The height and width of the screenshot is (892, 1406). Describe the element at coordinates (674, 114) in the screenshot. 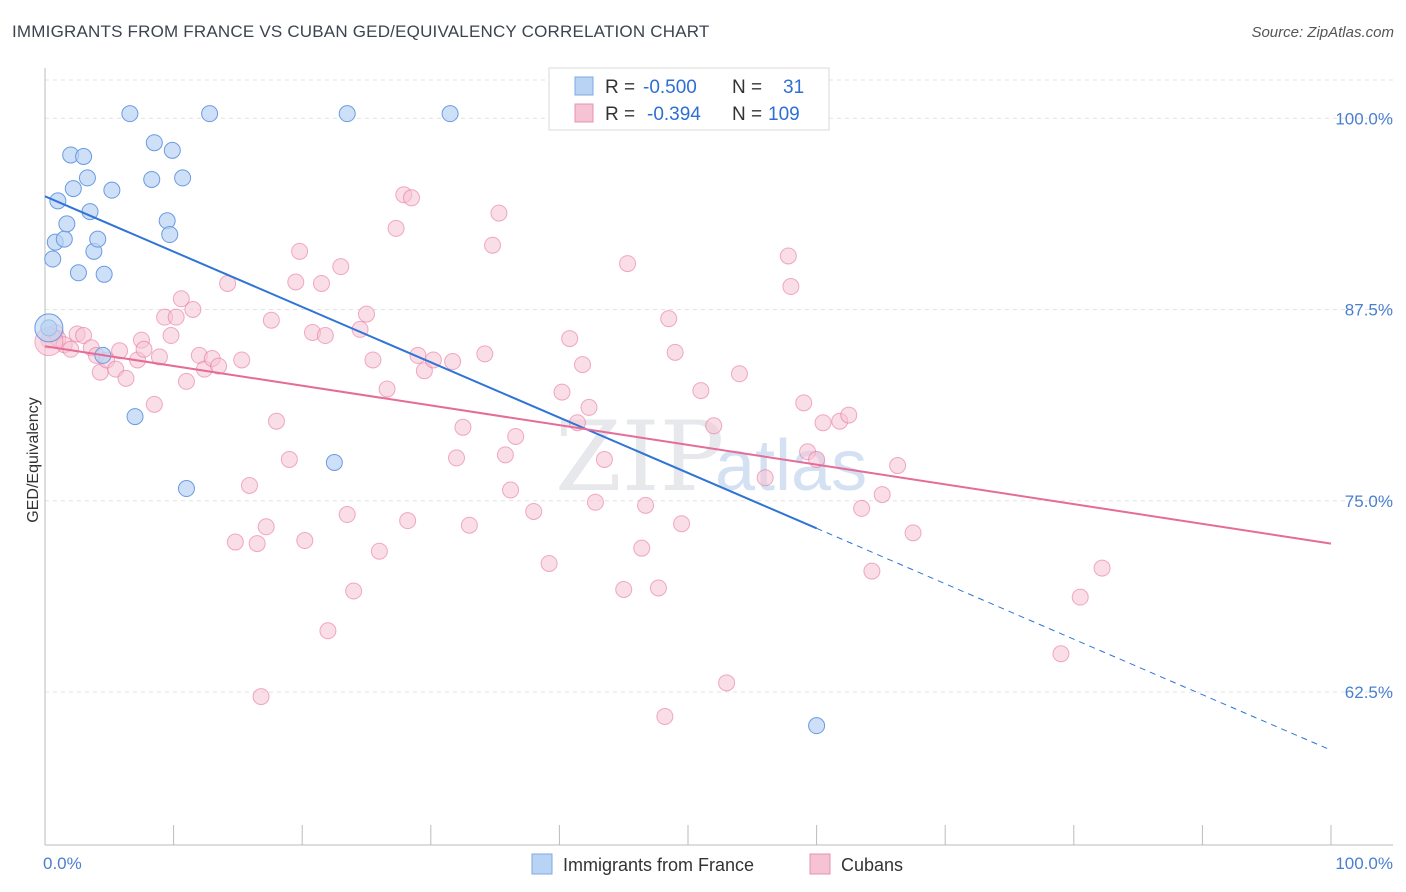

I see `legend-r-value-cubans: -0.394` at that location.